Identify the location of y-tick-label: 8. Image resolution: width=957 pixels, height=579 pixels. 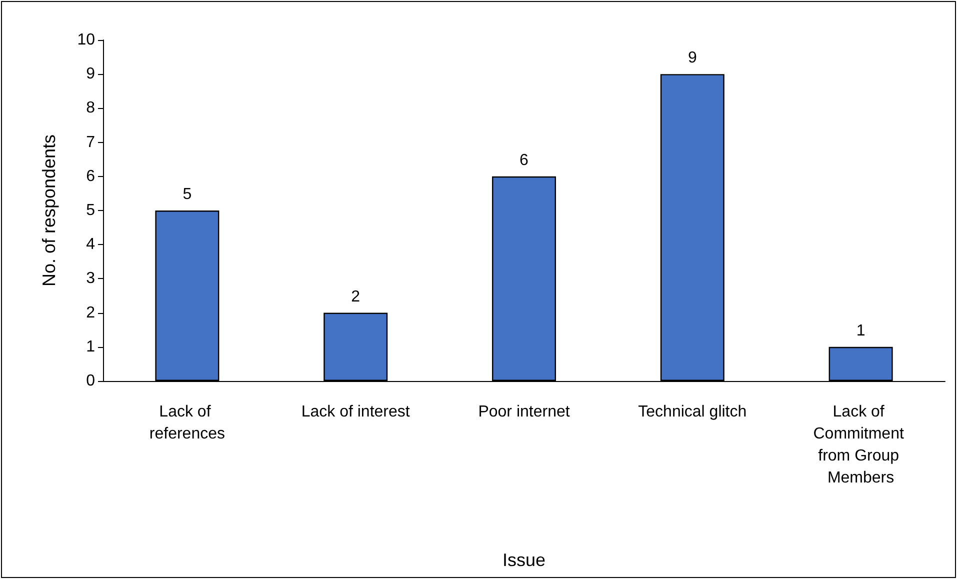
(91, 108).